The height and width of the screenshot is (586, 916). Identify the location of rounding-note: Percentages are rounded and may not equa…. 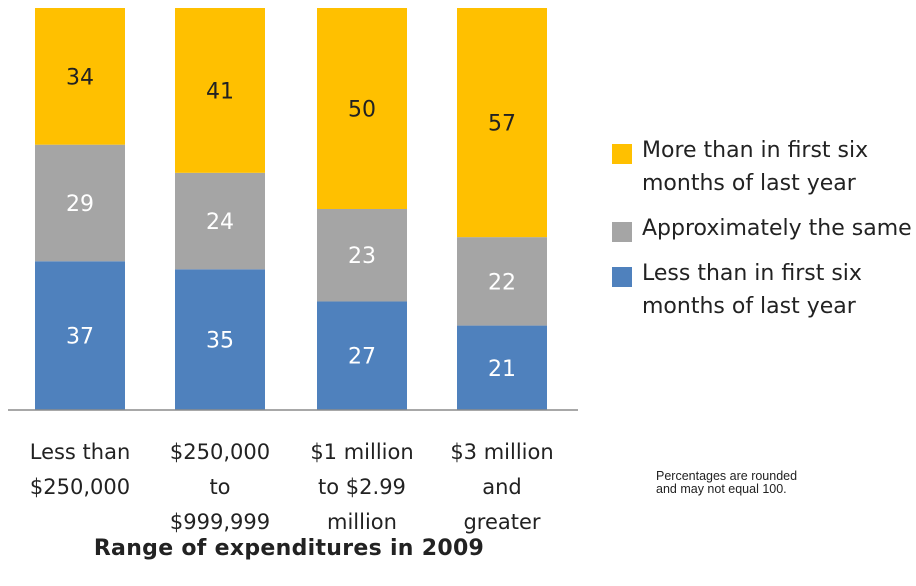
(727, 482).